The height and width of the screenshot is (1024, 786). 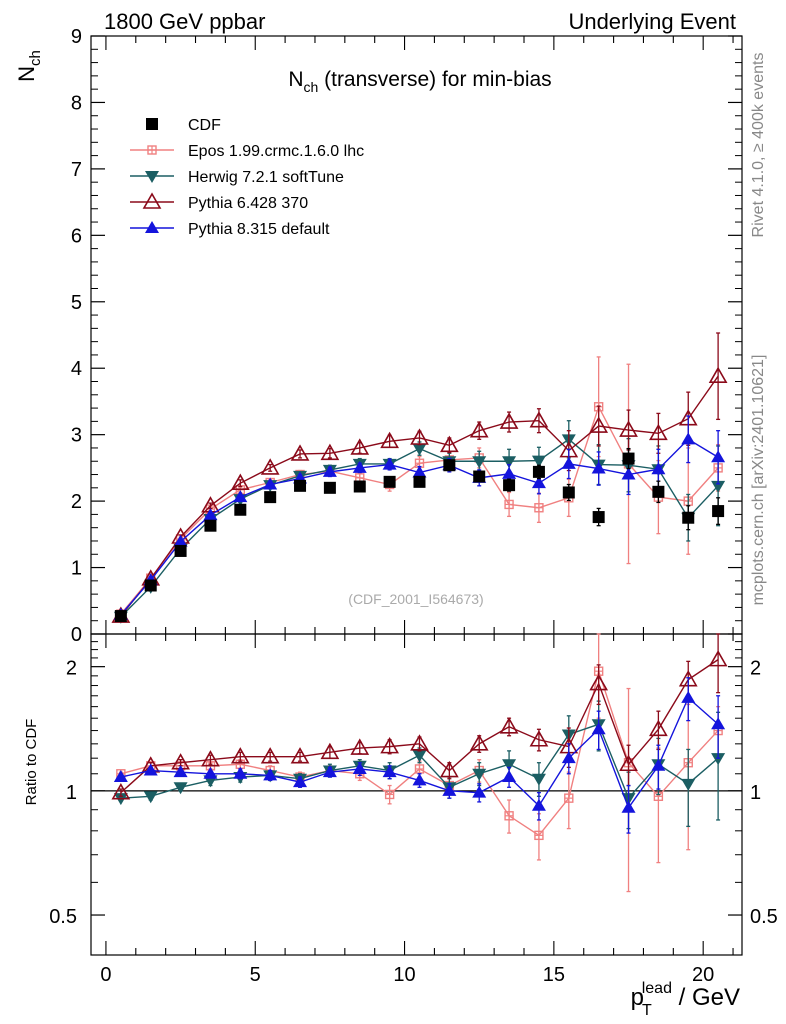 What do you see at coordinates (76, 369) in the screenshot?
I see `main-y-tick-label: 4` at bounding box center [76, 369].